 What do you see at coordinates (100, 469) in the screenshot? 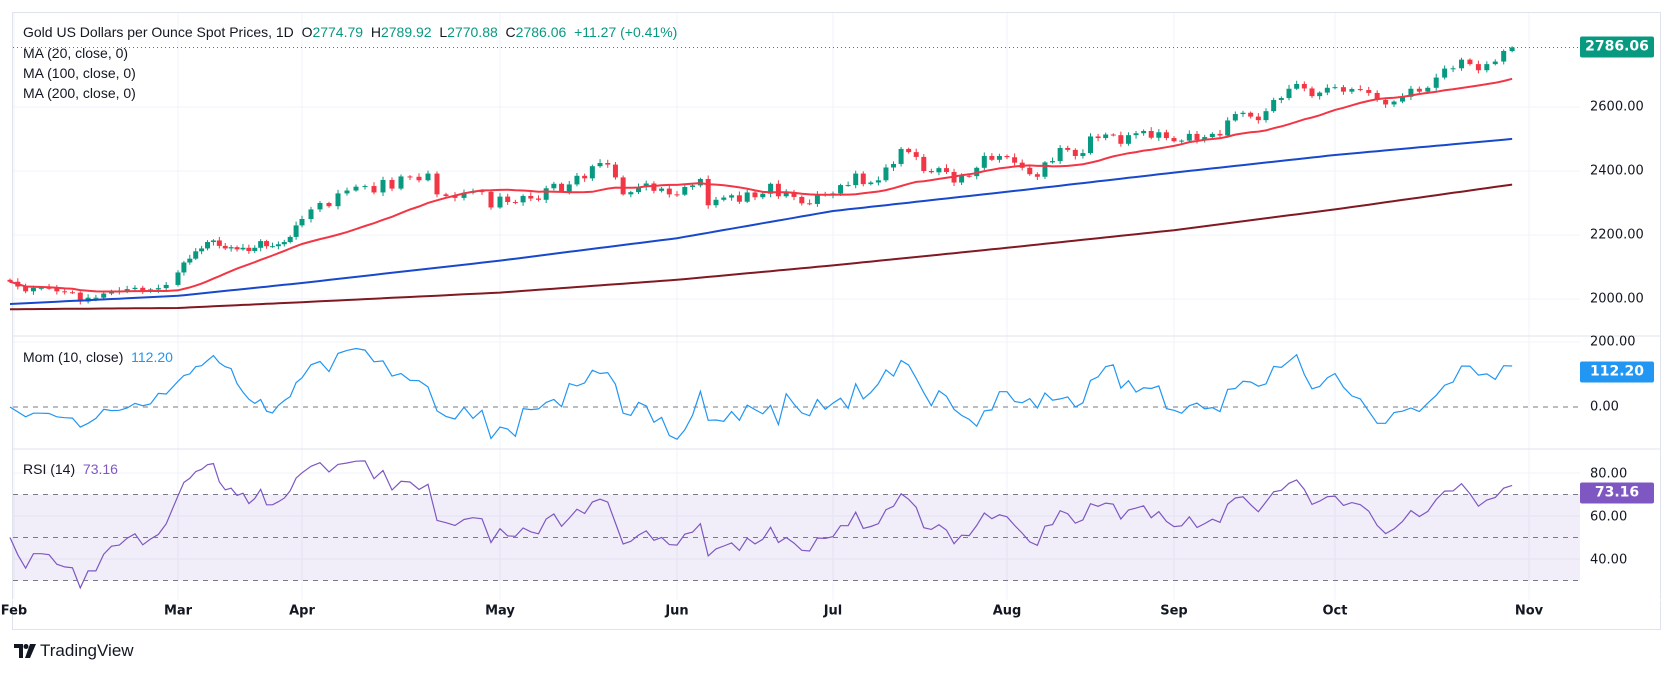
I see `rsi-value: 73.16` at bounding box center [100, 469].